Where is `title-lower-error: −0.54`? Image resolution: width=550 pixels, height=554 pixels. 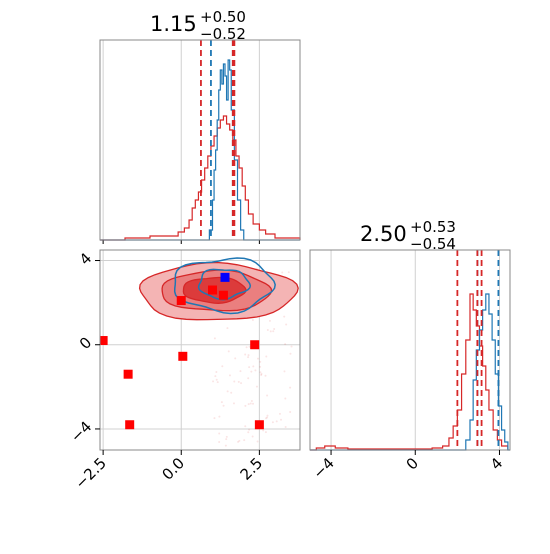
title-lower-error: −0.54 is located at coordinates (433, 244).